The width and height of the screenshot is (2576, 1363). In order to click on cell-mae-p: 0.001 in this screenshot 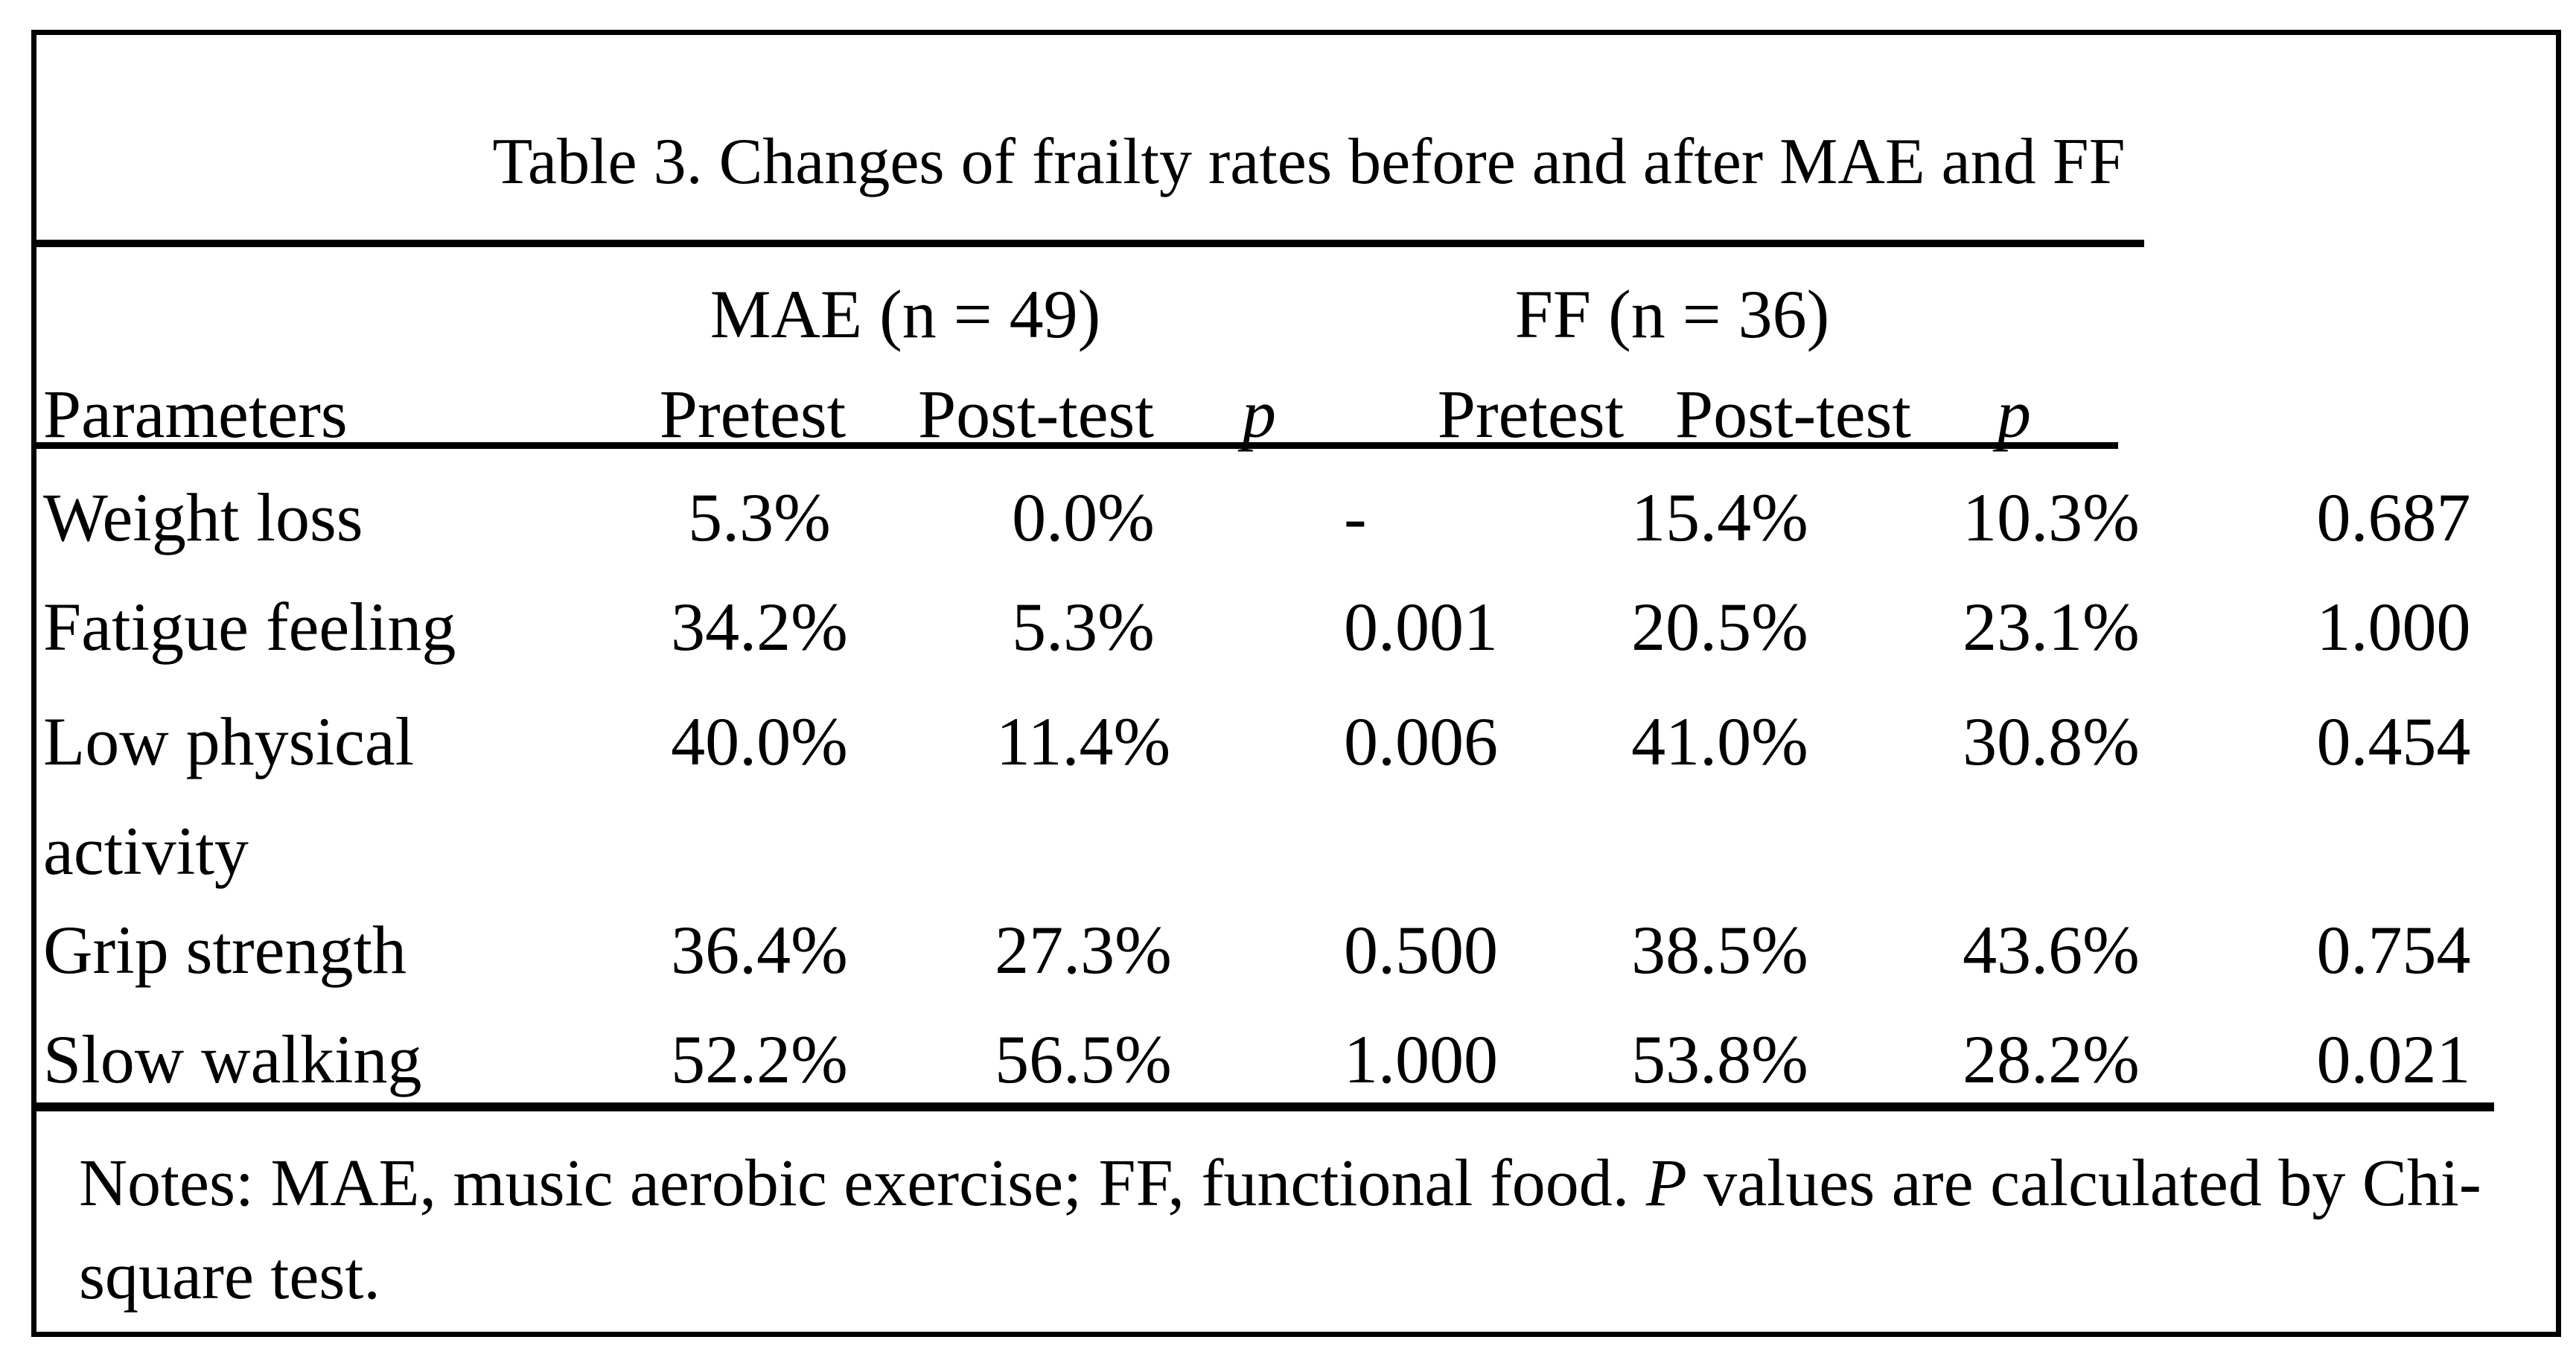, I will do `click(1421, 627)`.